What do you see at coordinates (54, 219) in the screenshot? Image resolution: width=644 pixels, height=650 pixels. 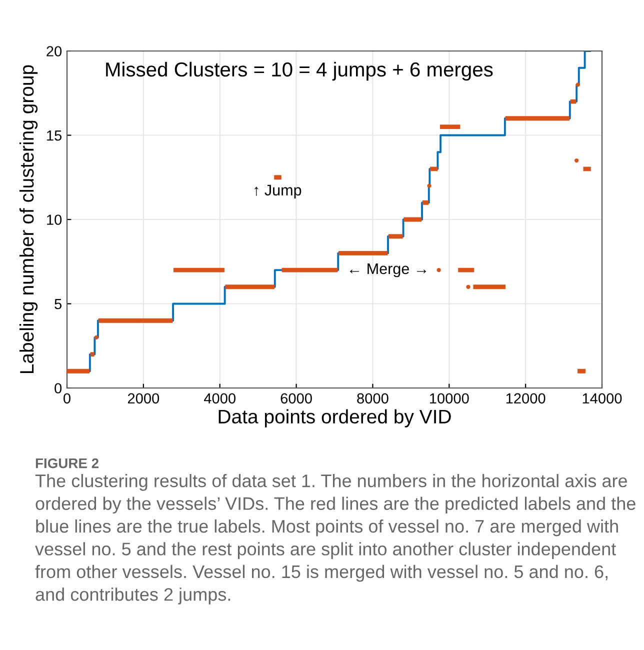 I see `y-tick-label: 10` at bounding box center [54, 219].